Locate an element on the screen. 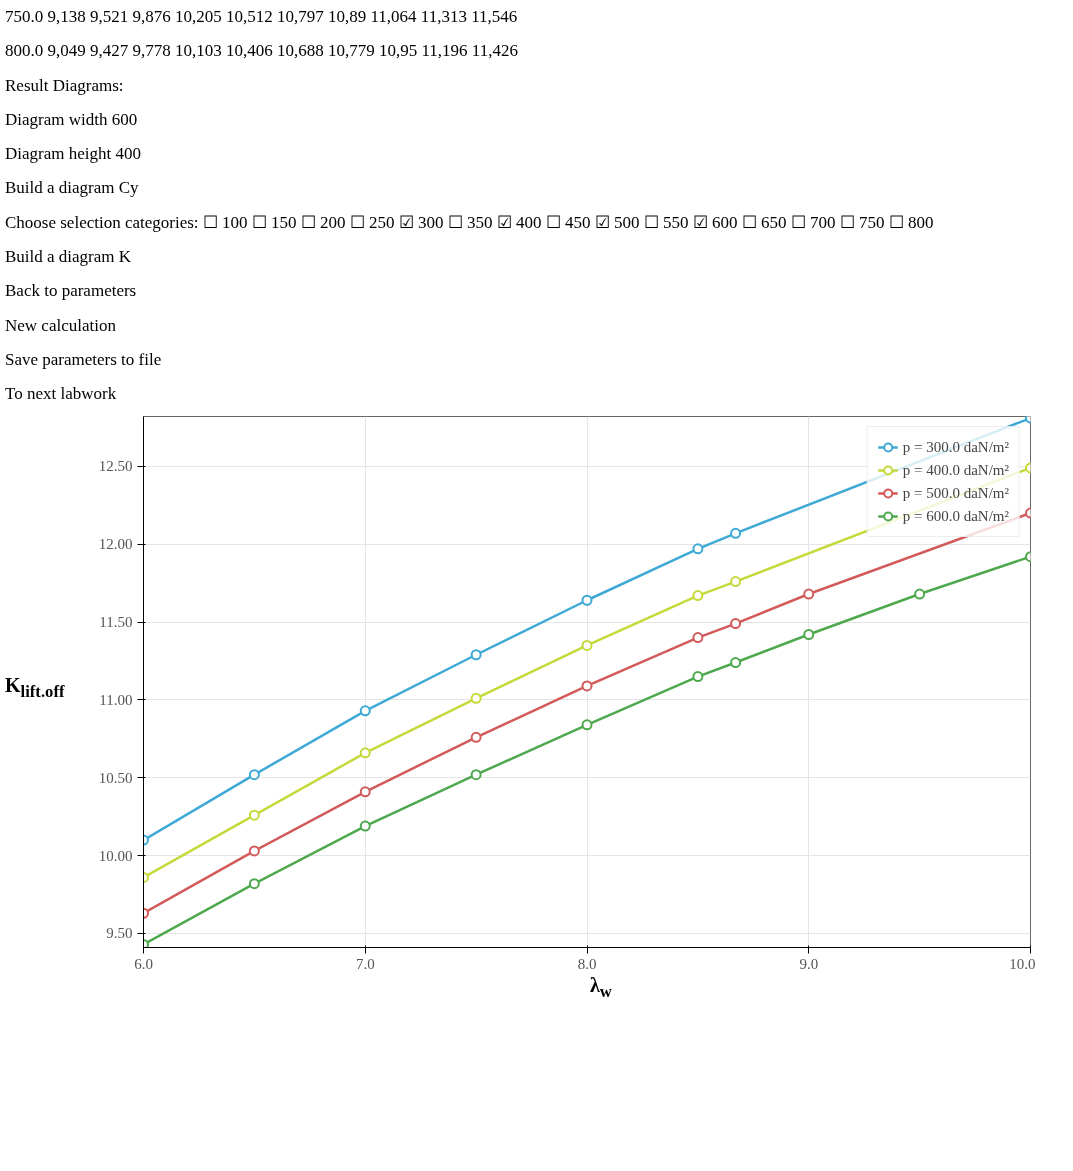  y-tick-label: 12.50 is located at coordinates (115, 466).